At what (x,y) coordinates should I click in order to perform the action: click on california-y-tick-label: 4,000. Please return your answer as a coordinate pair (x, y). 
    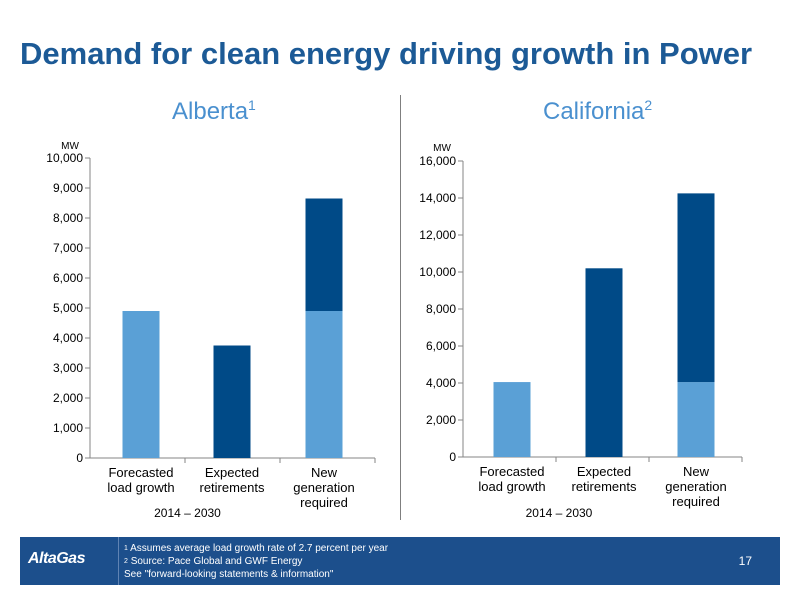
    Looking at the image, I should click on (441, 383).